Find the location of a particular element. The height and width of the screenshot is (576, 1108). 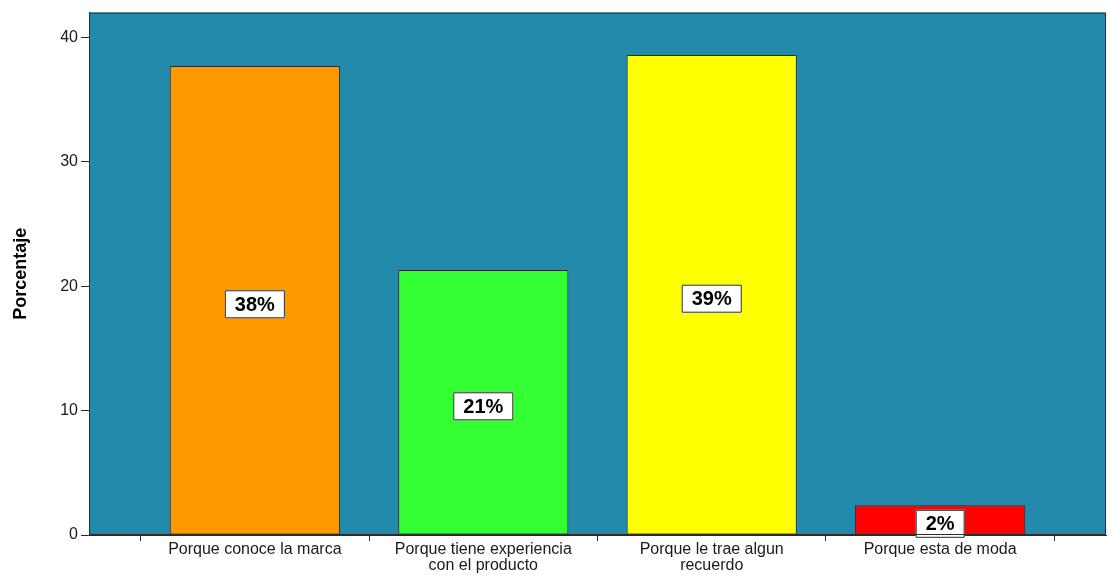

x-tick-label: Porque esta de moda is located at coordinates (940, 549).